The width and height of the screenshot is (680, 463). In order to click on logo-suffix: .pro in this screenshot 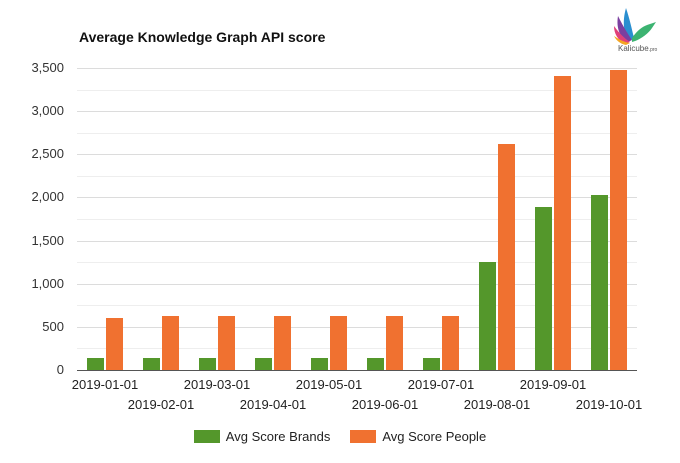, I will do `click(653, 50)`.